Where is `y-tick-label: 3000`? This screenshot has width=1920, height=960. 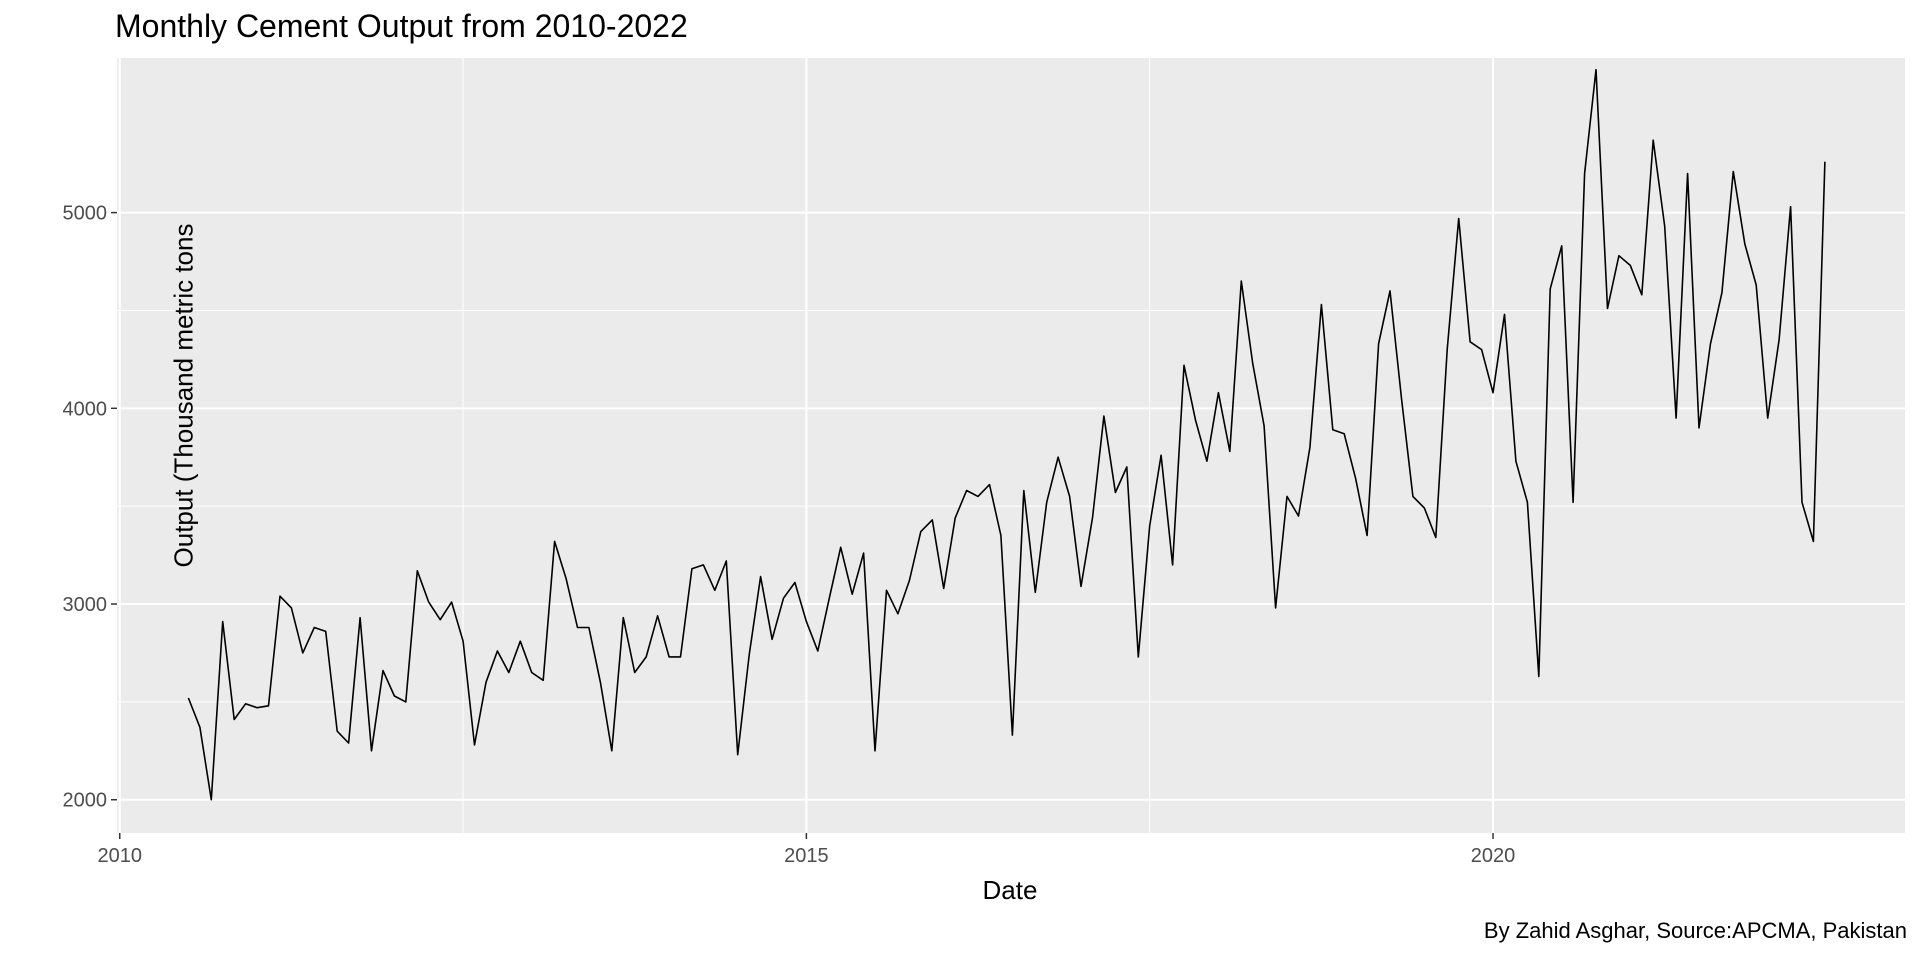
y-tick-label: 3000 is located at coordinates (85, 605).